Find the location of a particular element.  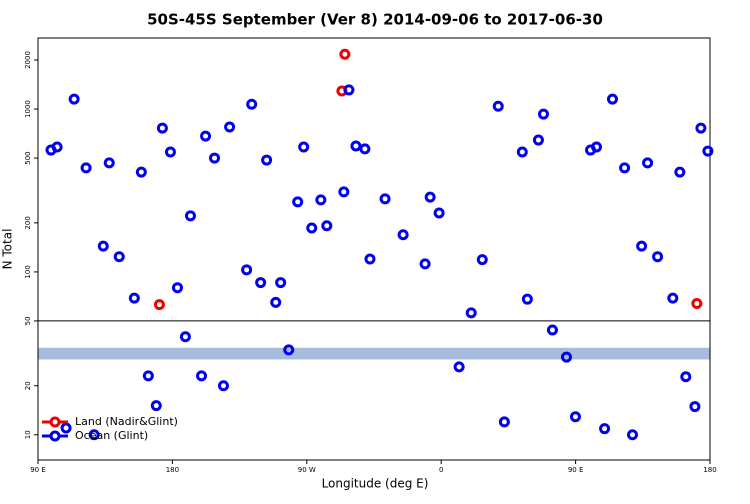

y-tick-label: 100 is located at coordinates (28, 271).